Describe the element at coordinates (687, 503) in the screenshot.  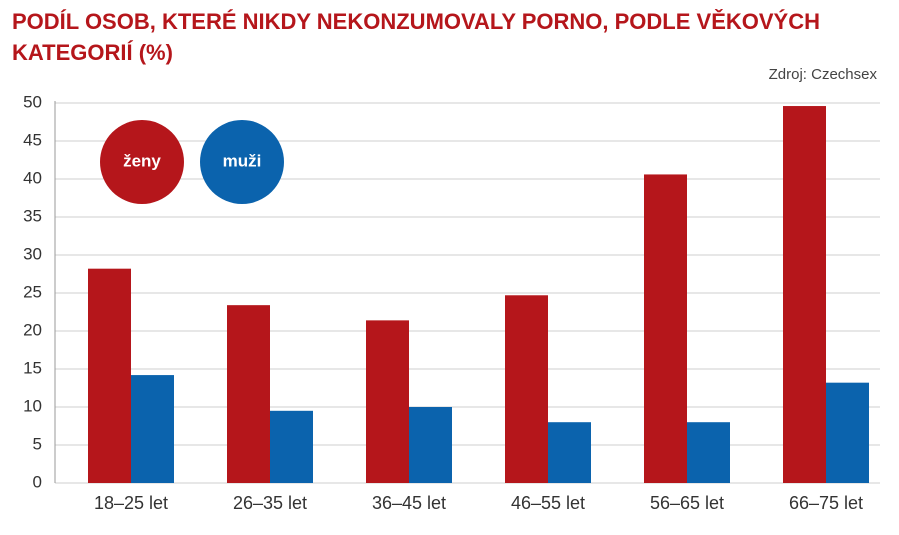
I see `x-tick-label: 56–65 let` at that location.